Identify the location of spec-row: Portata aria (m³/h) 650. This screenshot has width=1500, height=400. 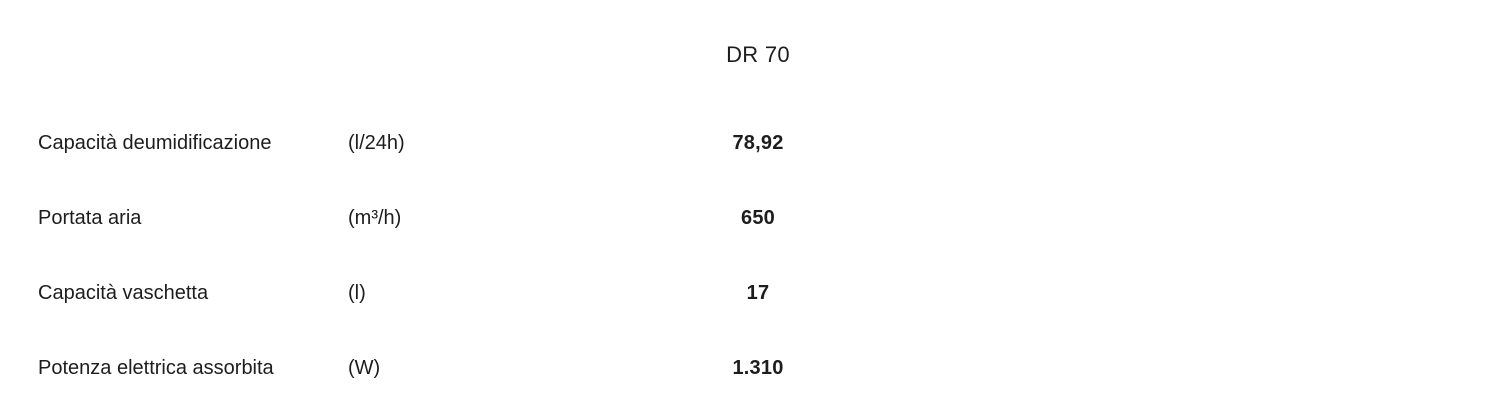
(750, 218).